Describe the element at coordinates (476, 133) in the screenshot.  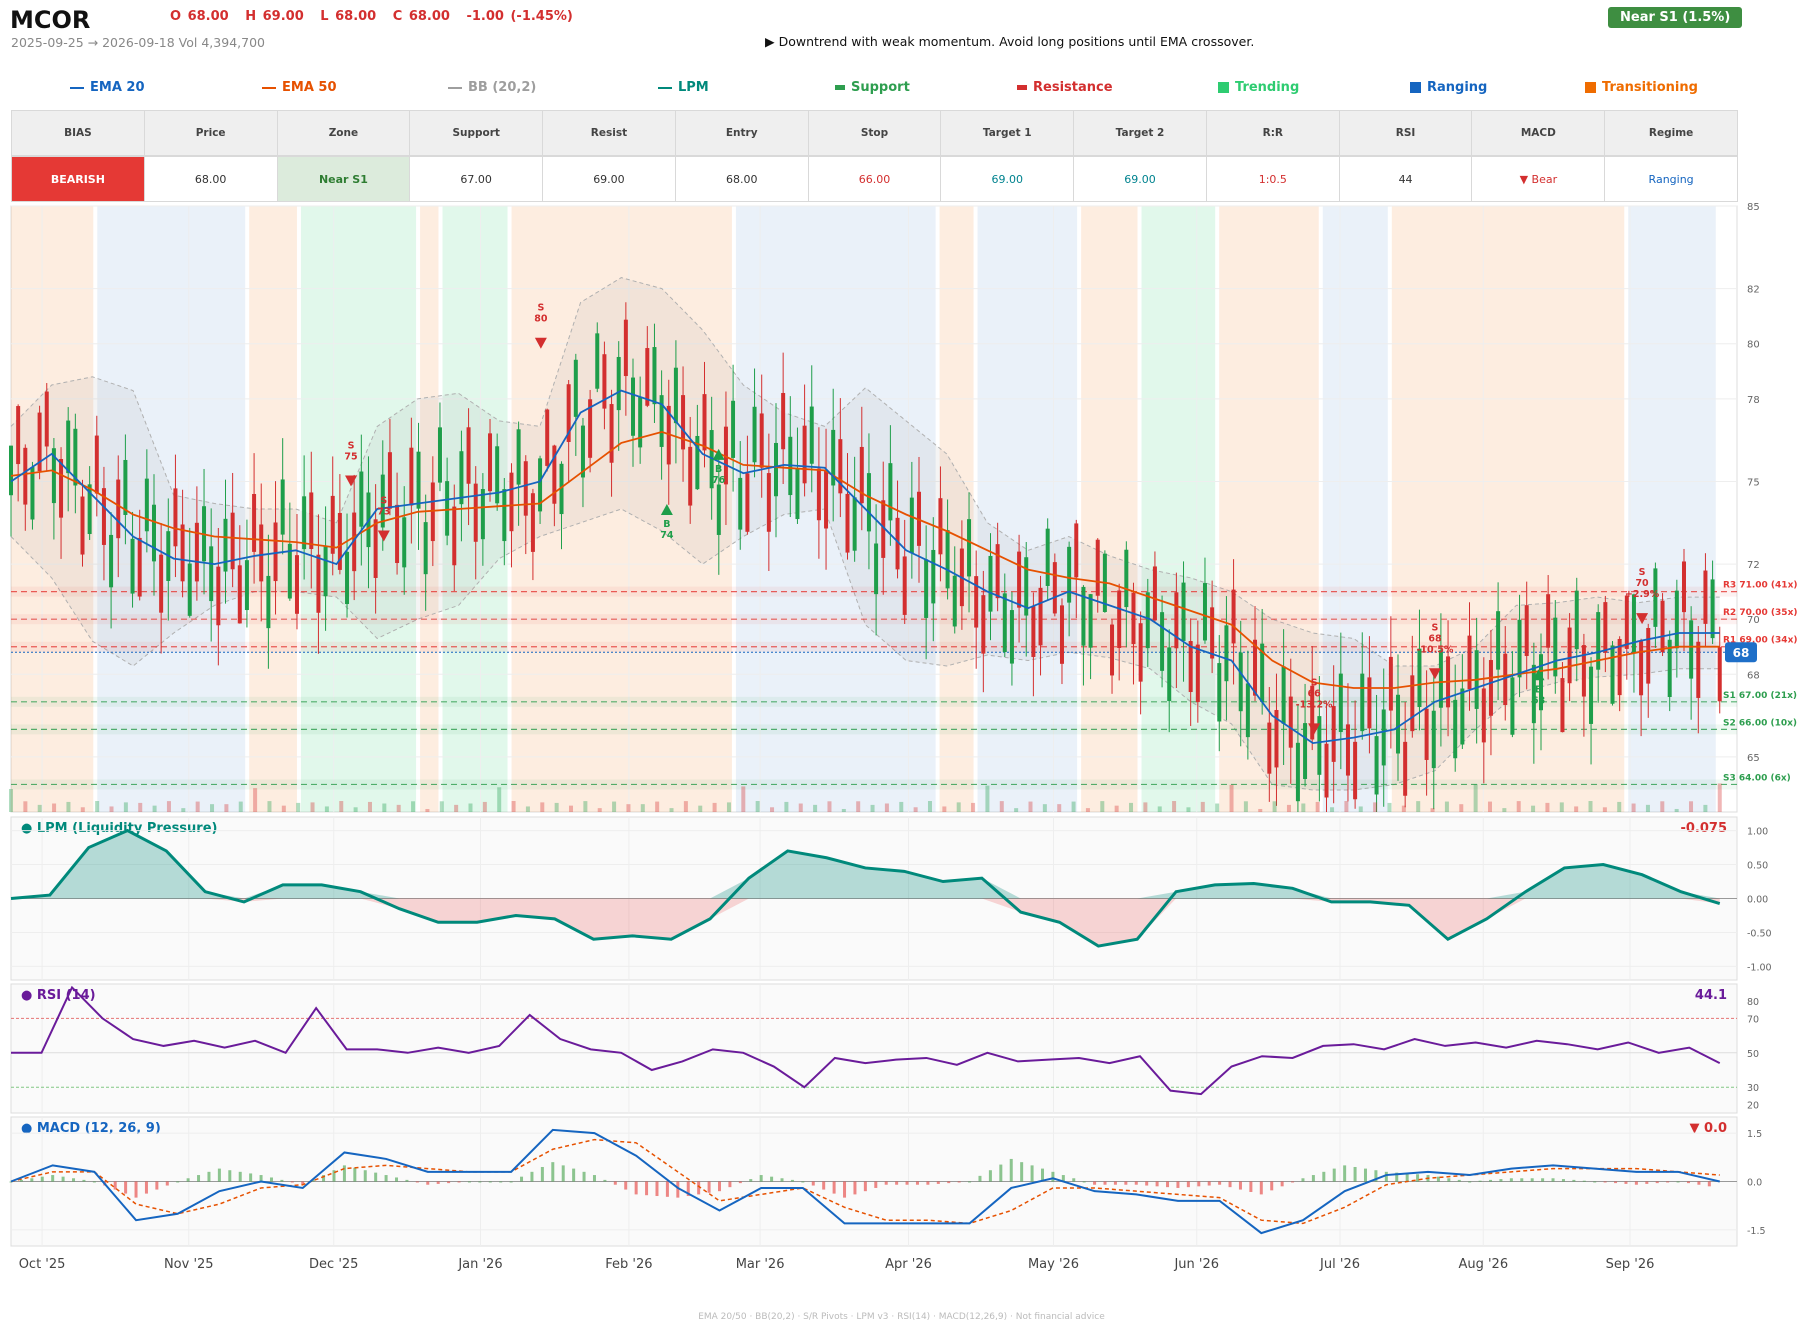
I see `table-header-support: Support` at that location.